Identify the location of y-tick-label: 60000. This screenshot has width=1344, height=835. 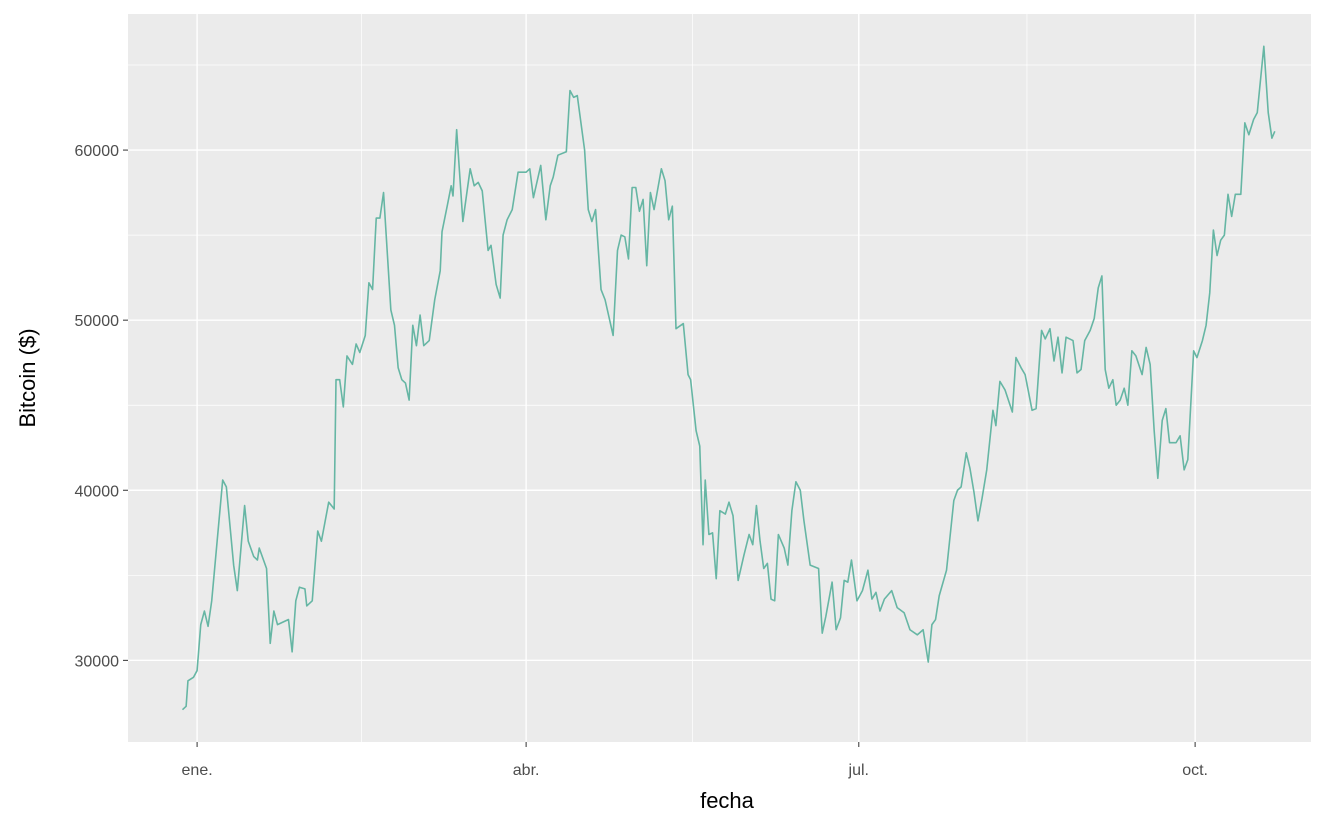
(97, 151).